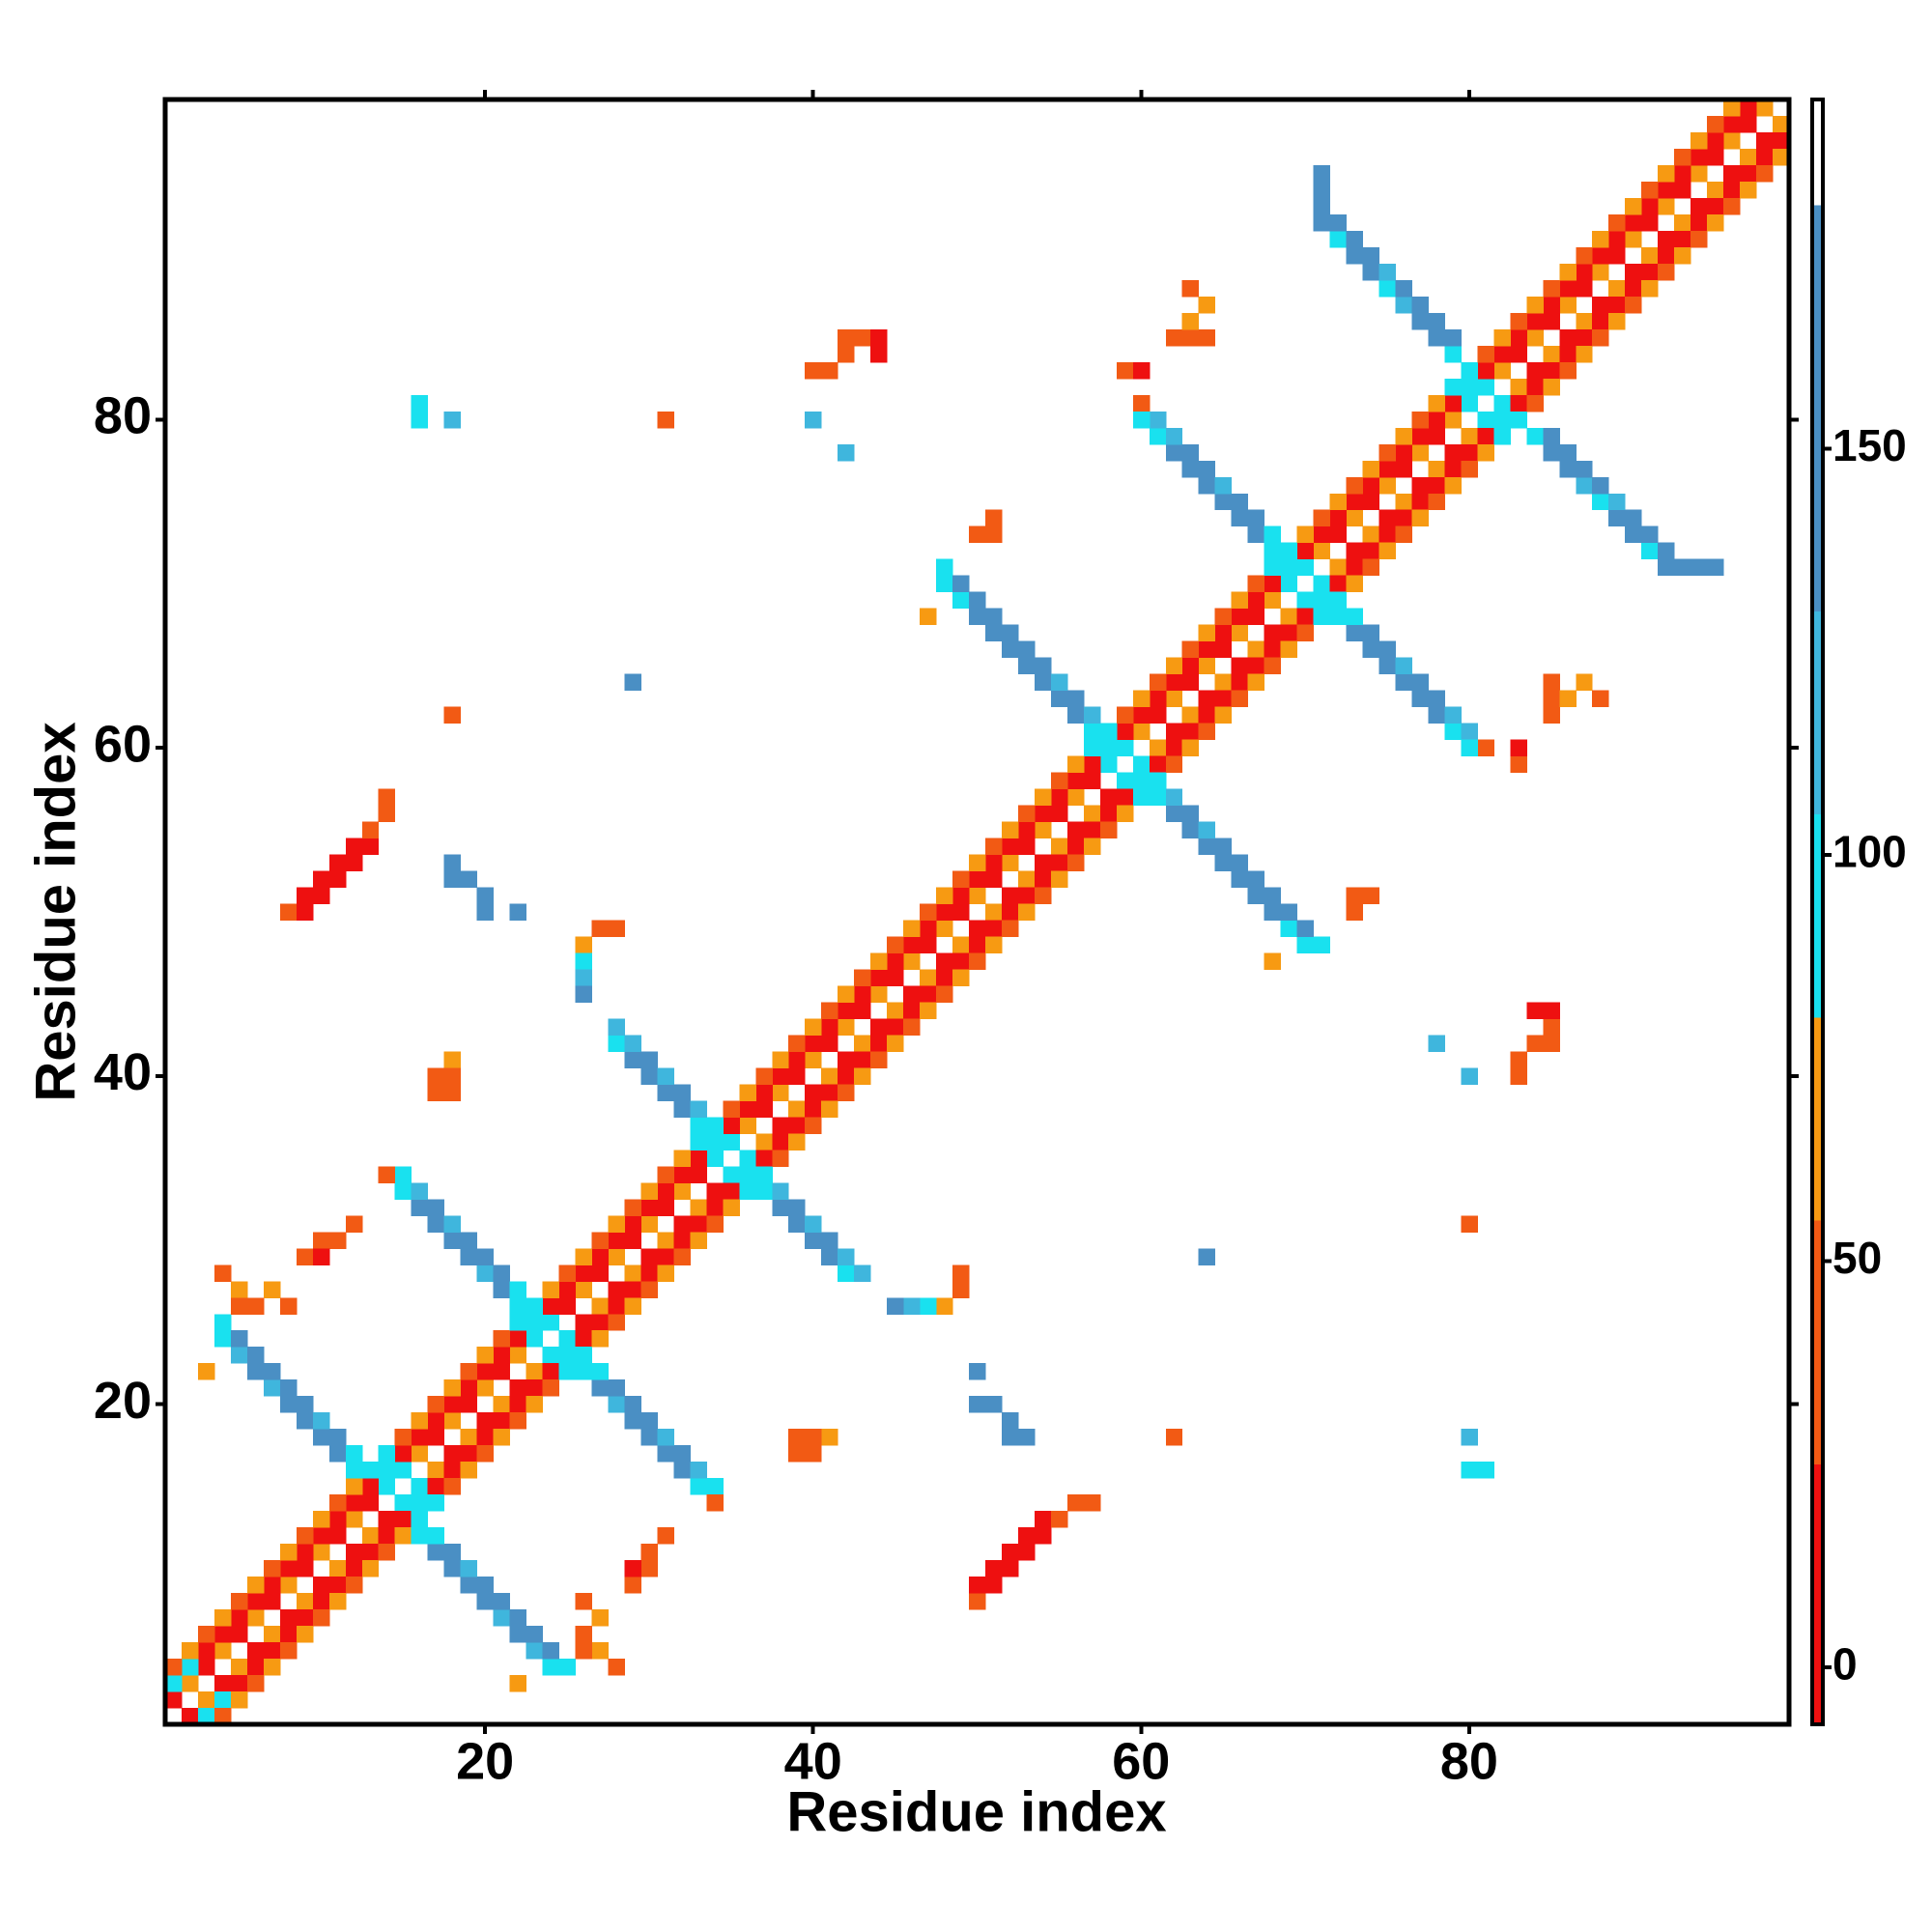  What do you see at coordinates (123, 416) in the screenshot?
I see `y-tick-label: 80` at bounding box center [123, 416].